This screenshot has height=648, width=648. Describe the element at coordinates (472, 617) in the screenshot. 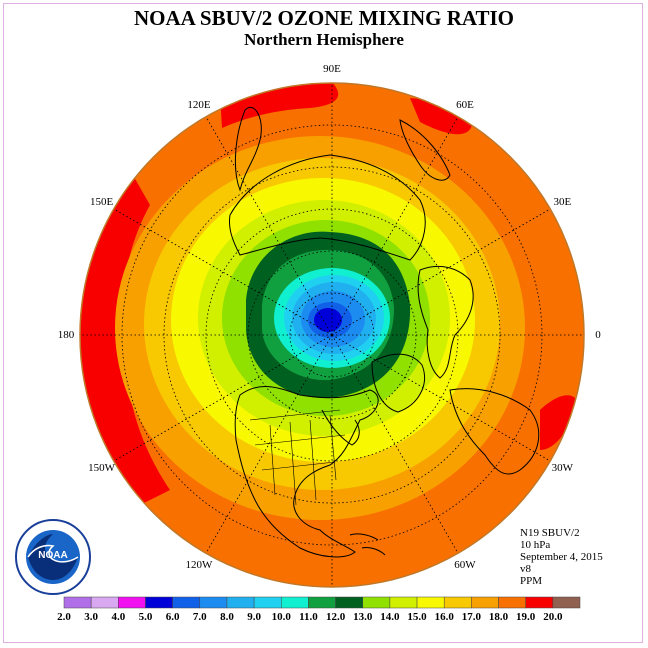

I see `color-scale-label: 17.0` at that location.